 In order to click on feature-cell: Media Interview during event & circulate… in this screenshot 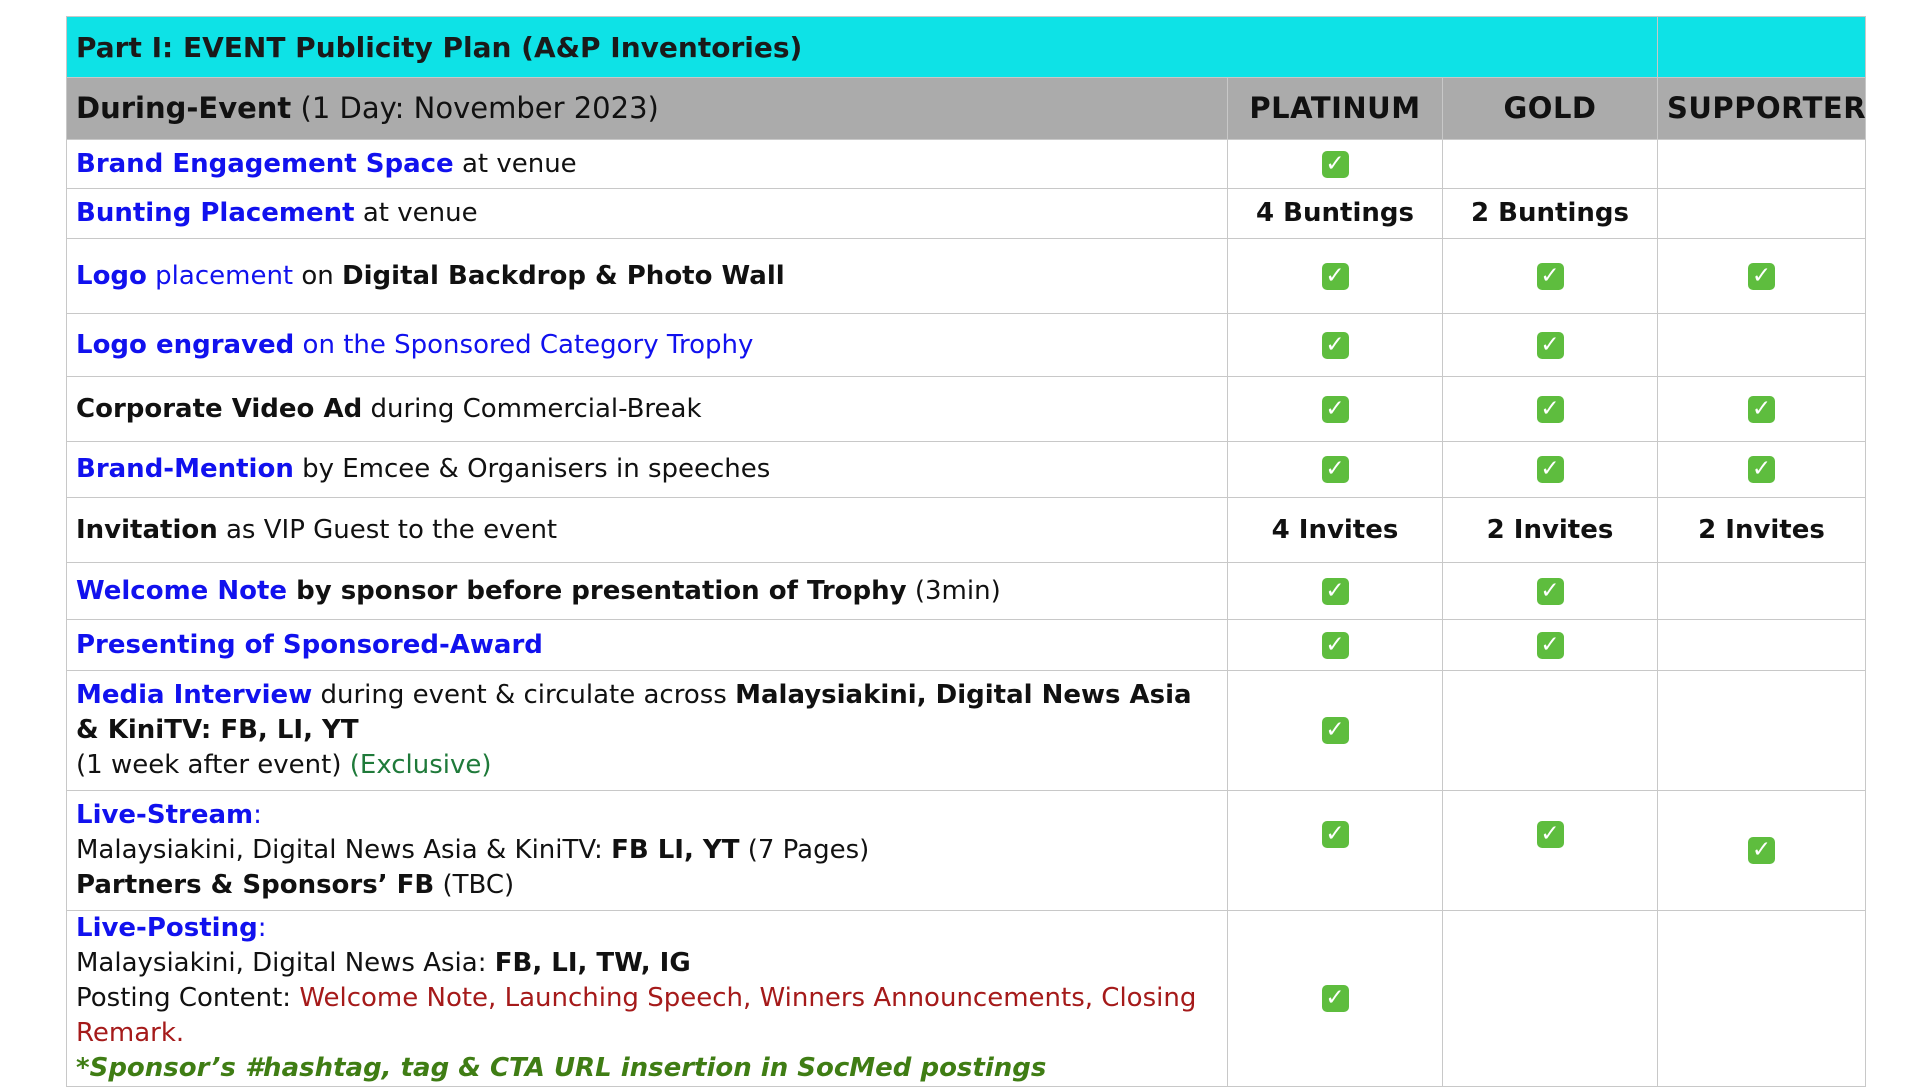, I will do `click(647, 730)`.